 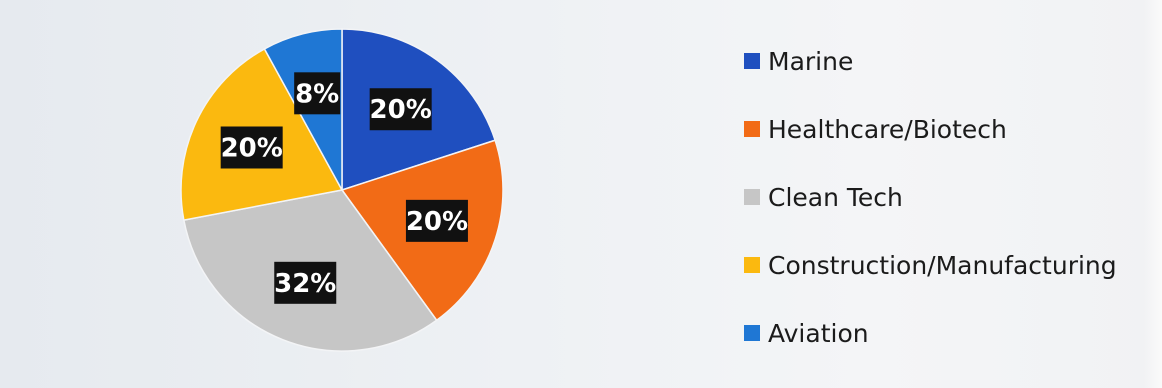 I want to click on legend-label: Construction/Manufacturing, so click(x=942, y=265).